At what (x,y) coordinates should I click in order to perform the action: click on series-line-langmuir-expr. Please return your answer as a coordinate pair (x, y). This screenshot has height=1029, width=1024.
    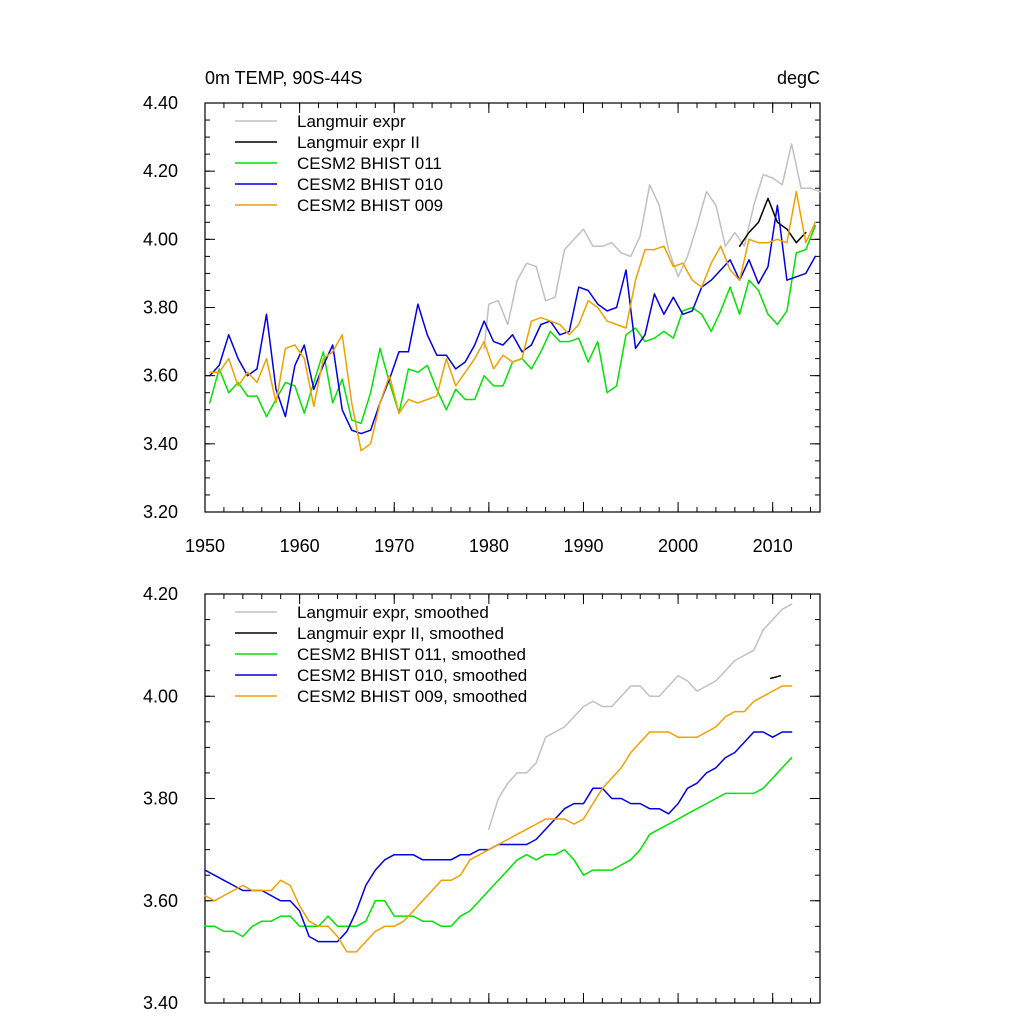
    Looking at the image, I should click on (652, 246).